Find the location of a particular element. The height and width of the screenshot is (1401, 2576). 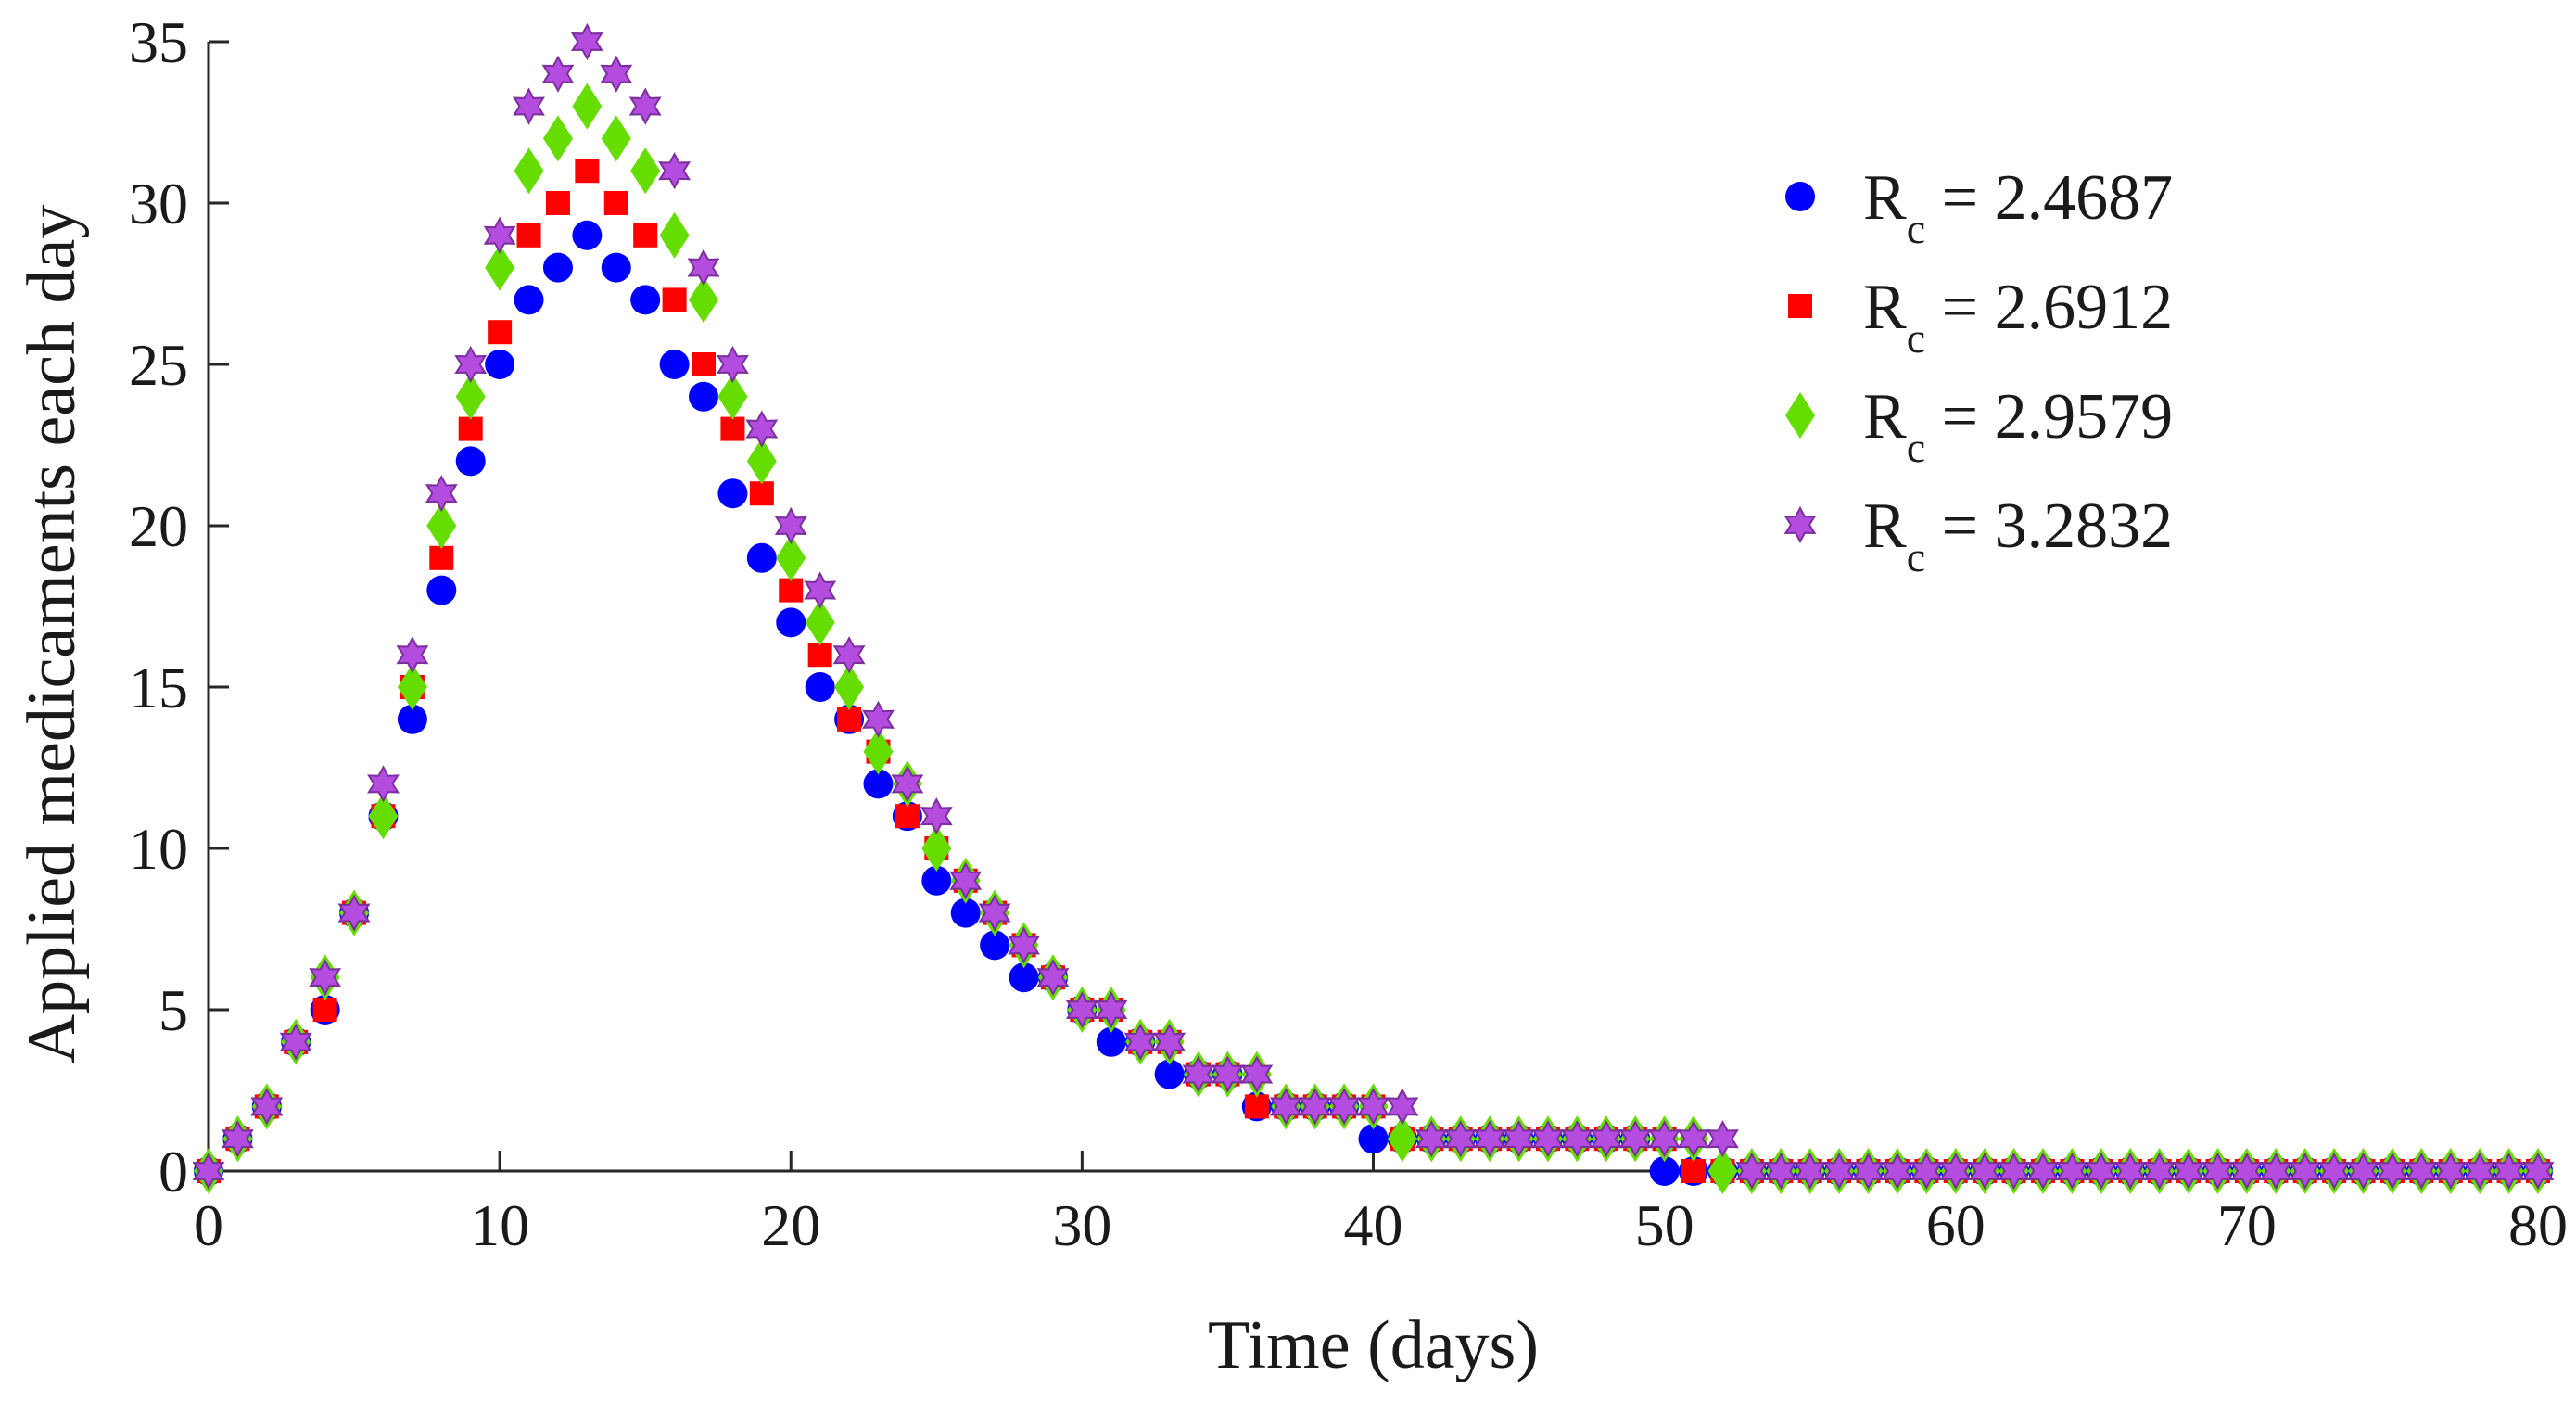

y-tick-label: 15 is located at coordinates (158, 687).